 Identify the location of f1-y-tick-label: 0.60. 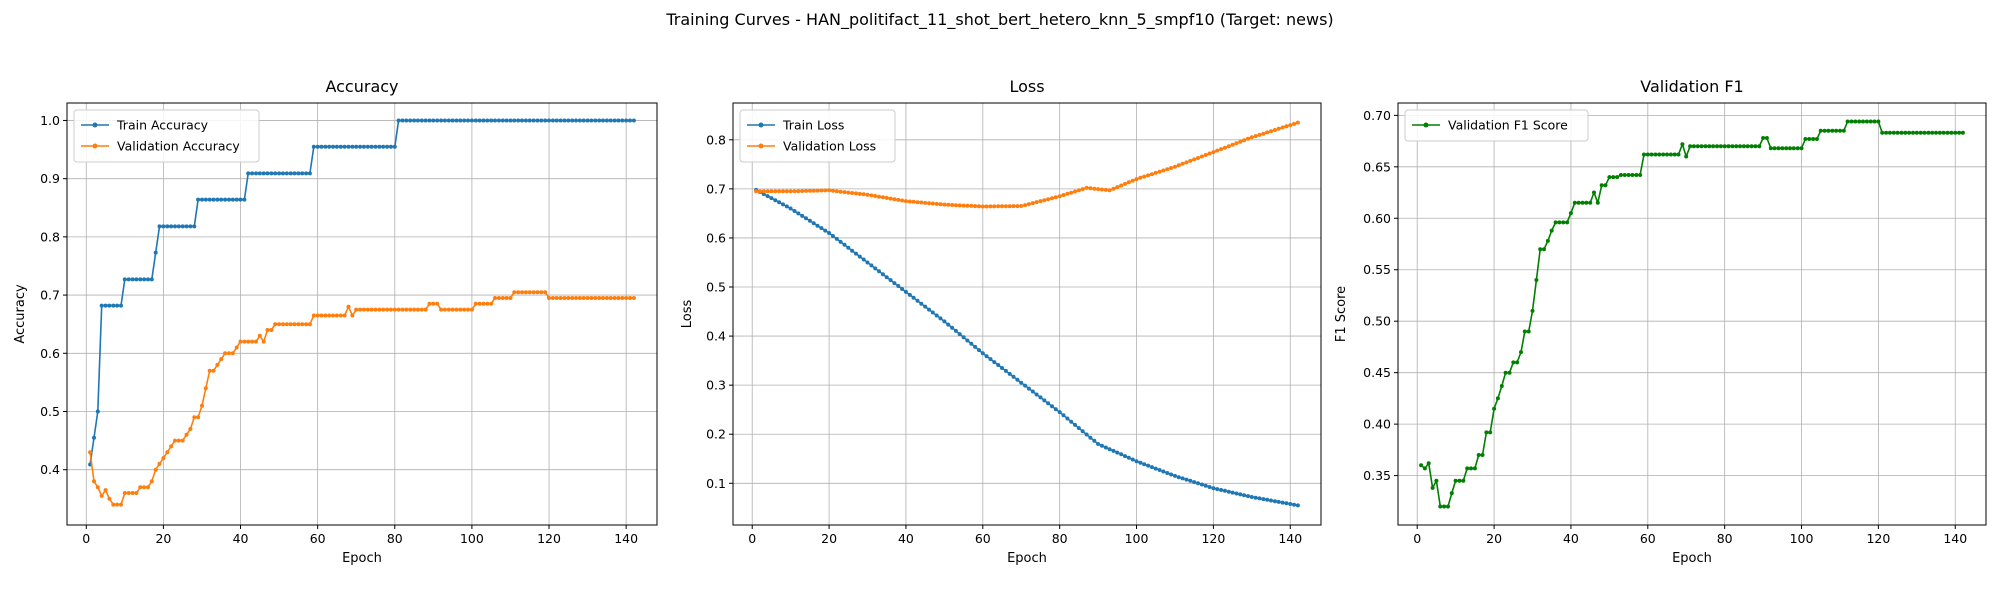
(1377, 218).